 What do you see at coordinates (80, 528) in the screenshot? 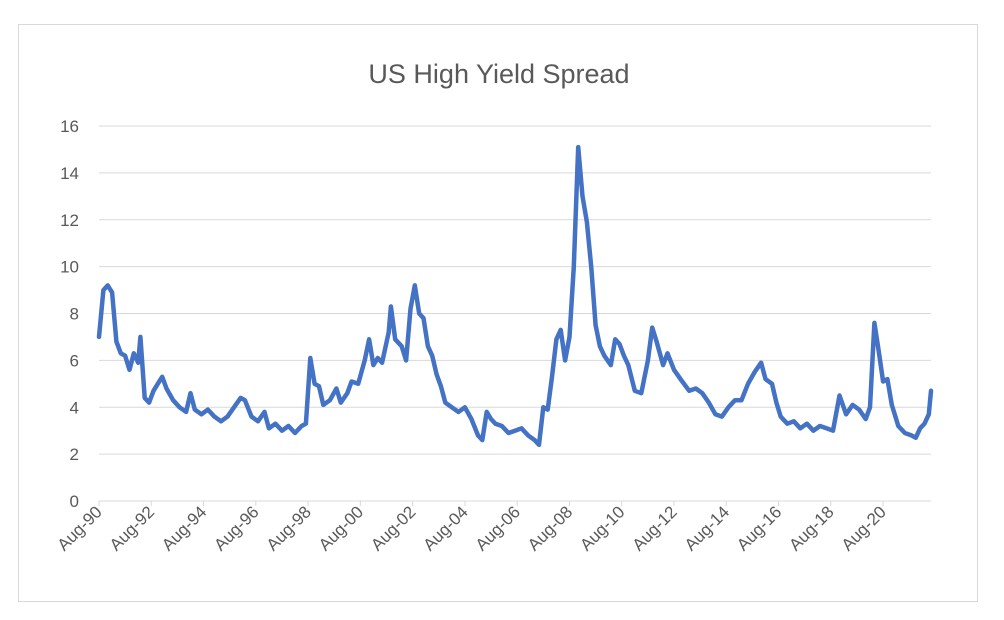
I see `x-tick-label: Aug-90` at bounding box center [80, 528].